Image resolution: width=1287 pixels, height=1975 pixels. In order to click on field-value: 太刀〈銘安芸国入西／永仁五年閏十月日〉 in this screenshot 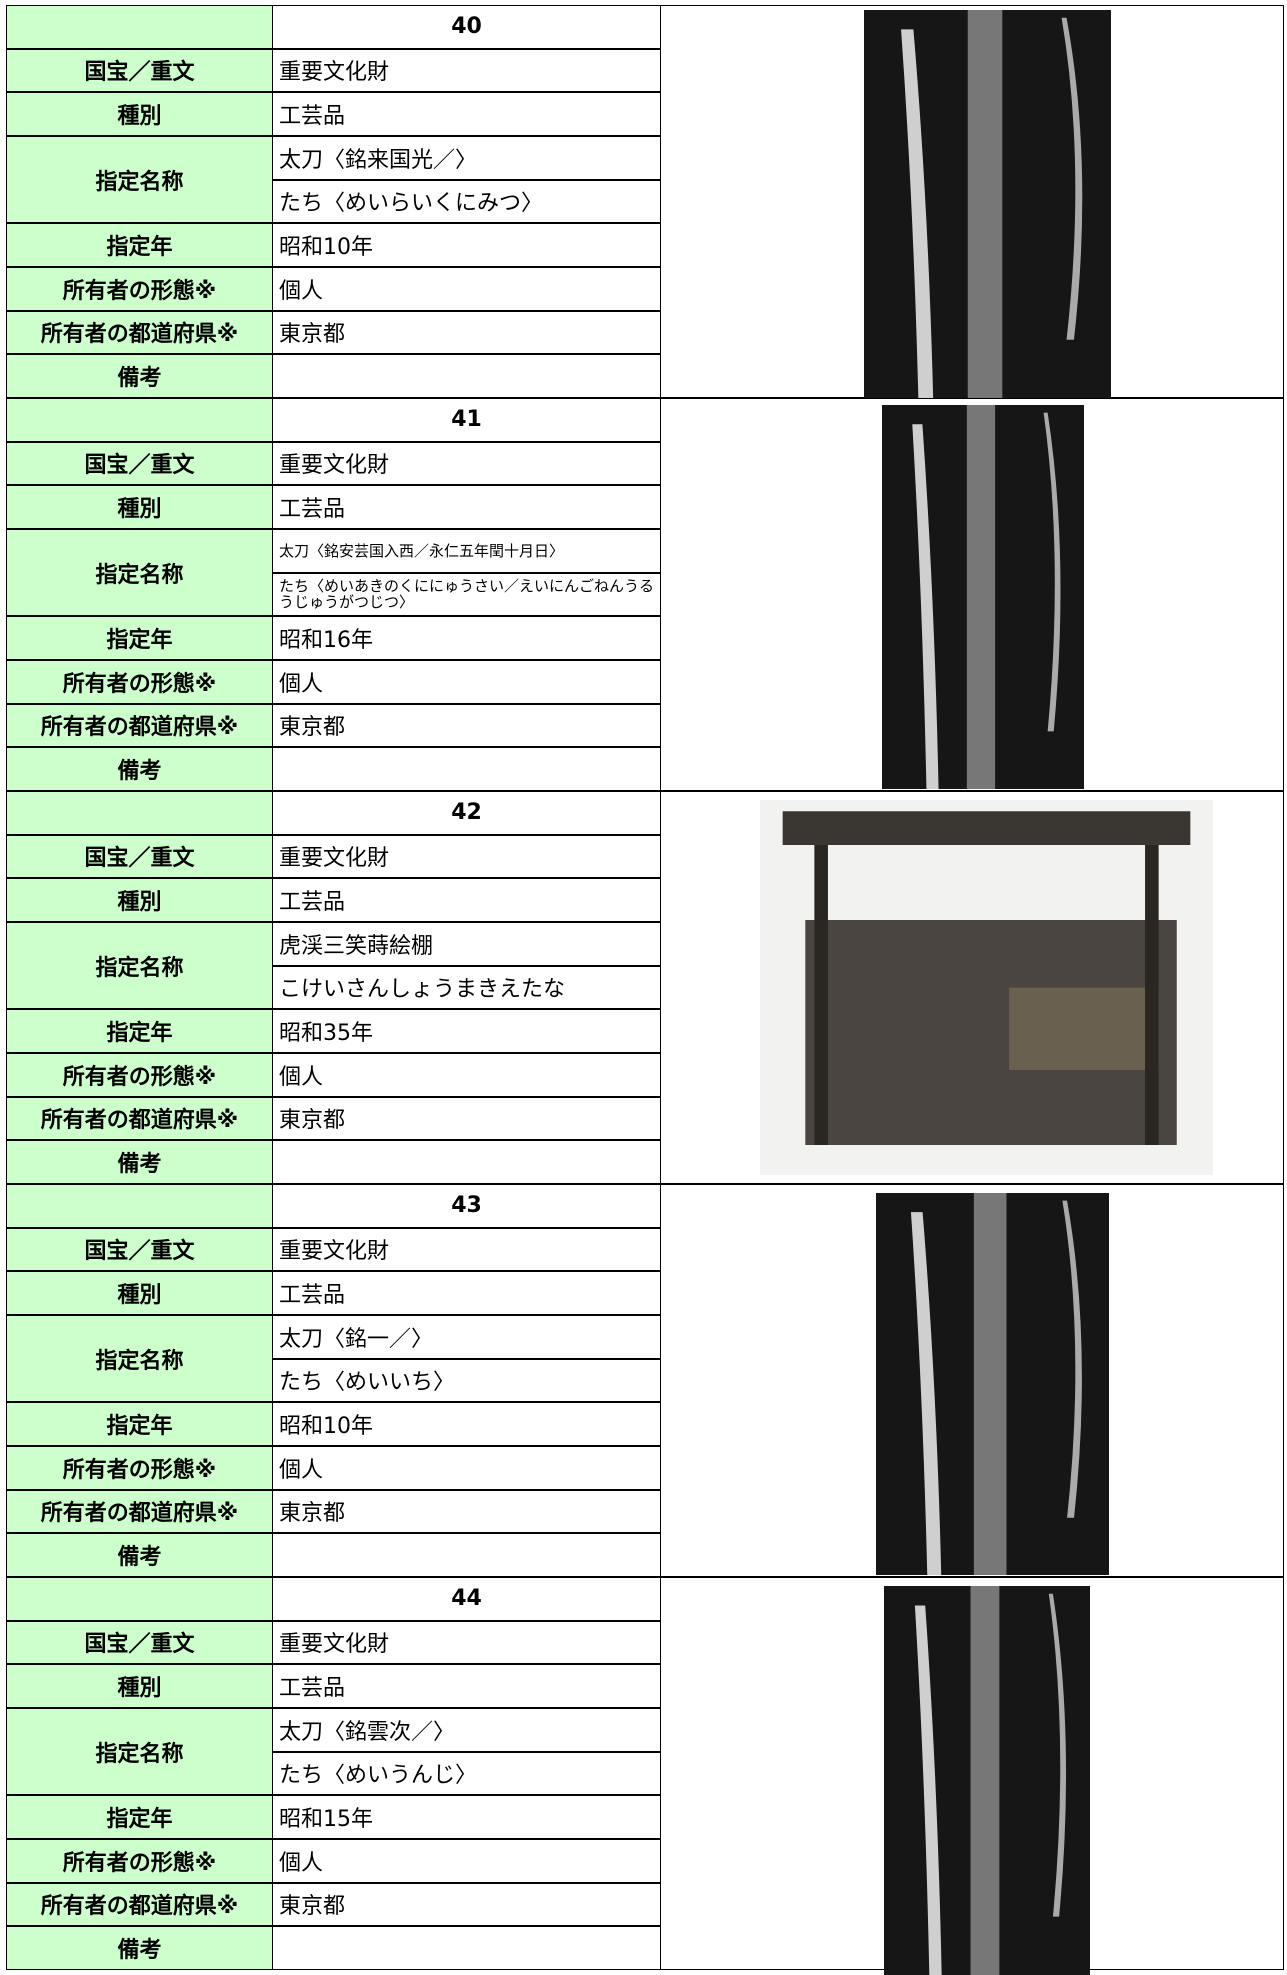, I will do `click(466, 551)`.